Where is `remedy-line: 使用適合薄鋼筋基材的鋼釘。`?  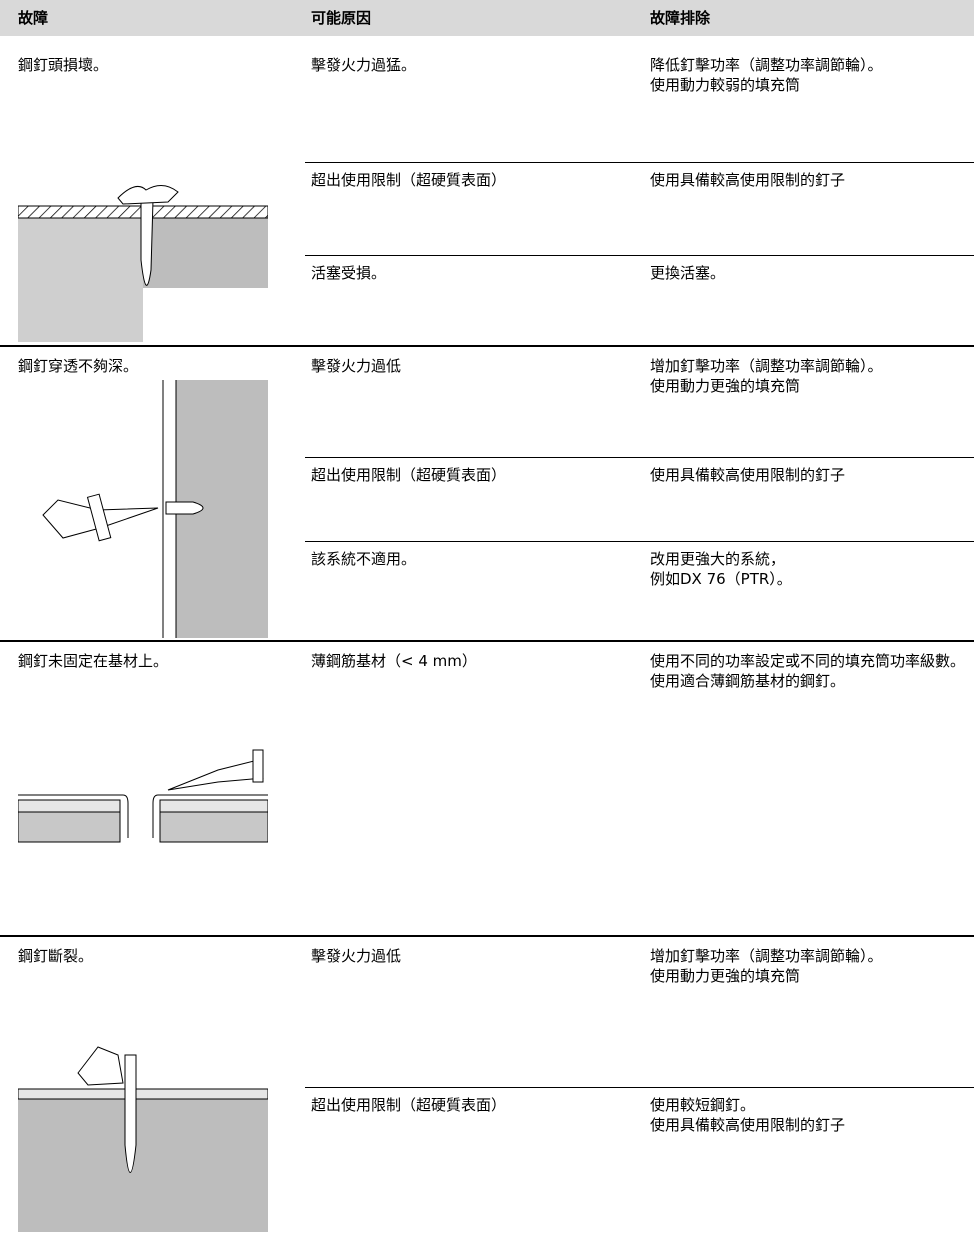 remedy-line: 使用適合薄鋼筋基材的鋼釘。 is located at coordinates (748, 681).